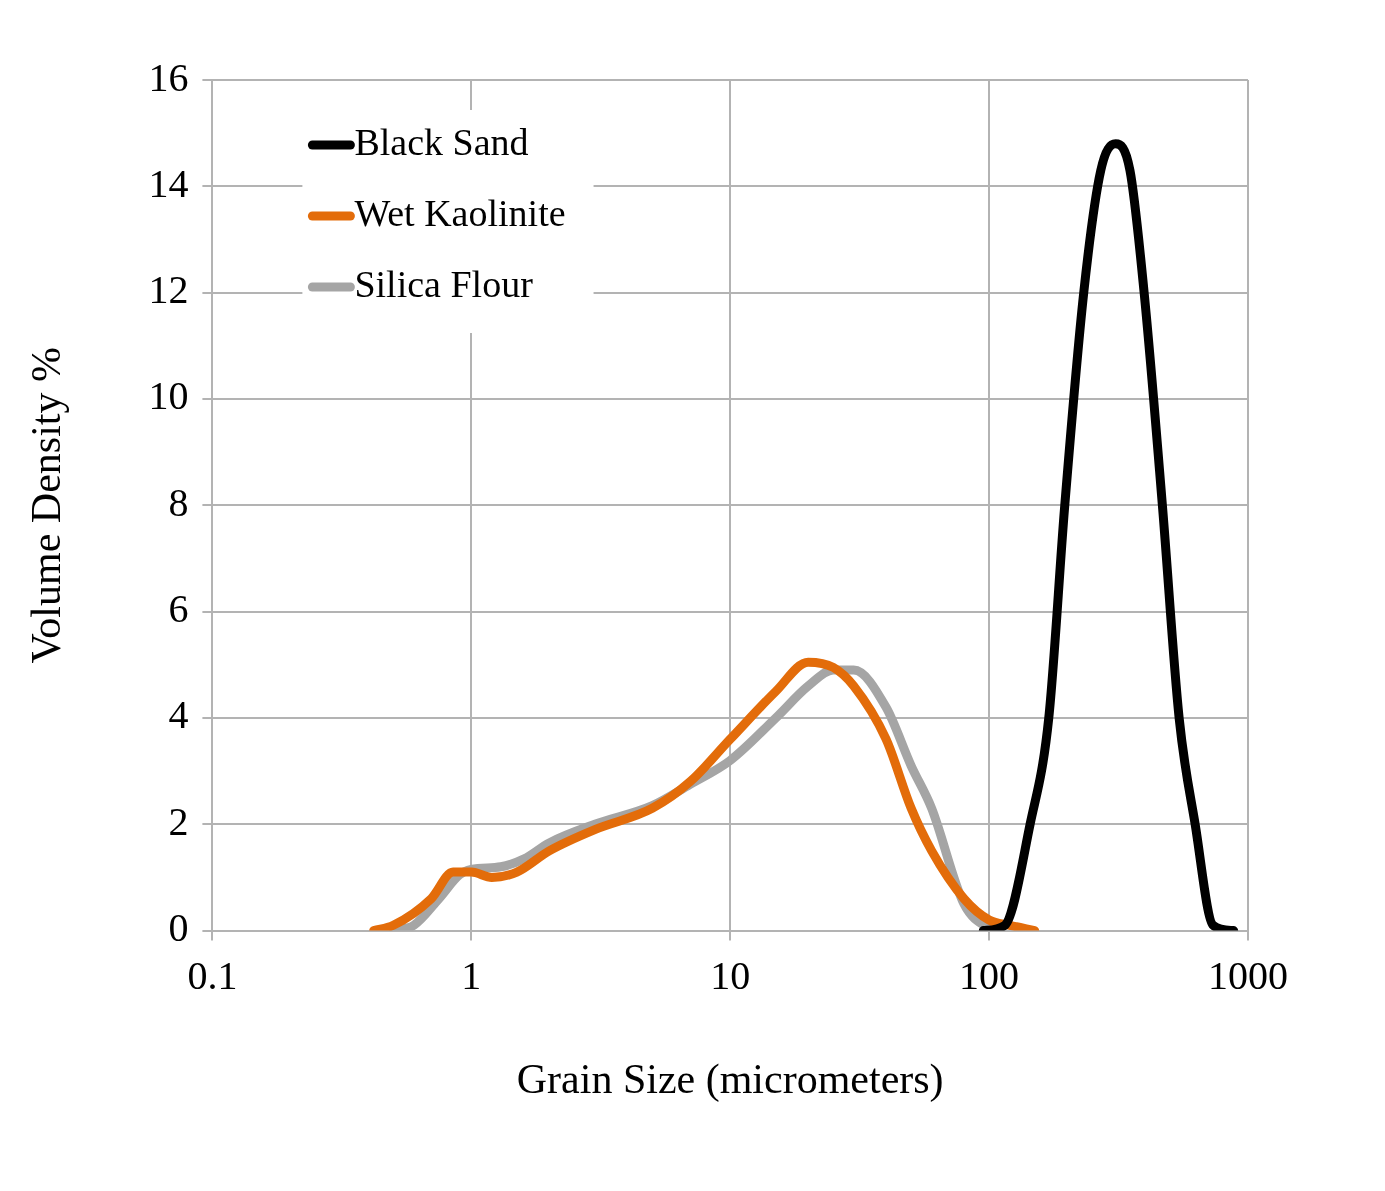  I want to click on y-tick-label: 0, so click(178, 928).